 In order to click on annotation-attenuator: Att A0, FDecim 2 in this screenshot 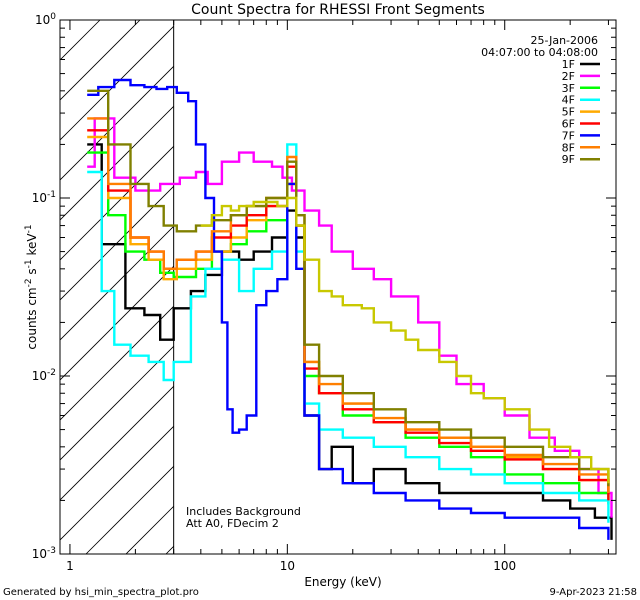, I will do `click(232, 523)`.